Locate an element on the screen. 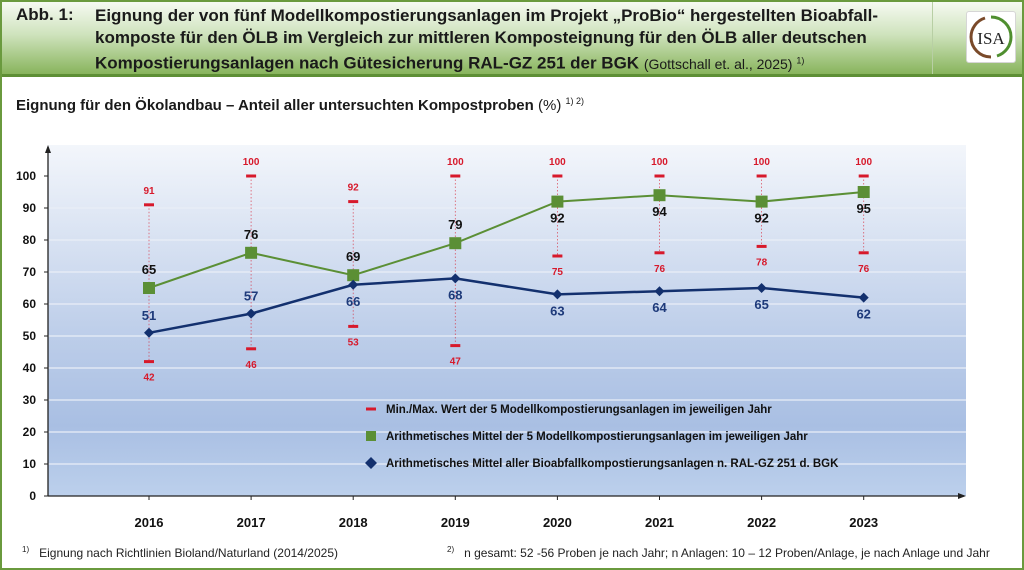 This screenshot has width=1024, height=570. mean-all-label: 68 is located at coordinates (455, 294).